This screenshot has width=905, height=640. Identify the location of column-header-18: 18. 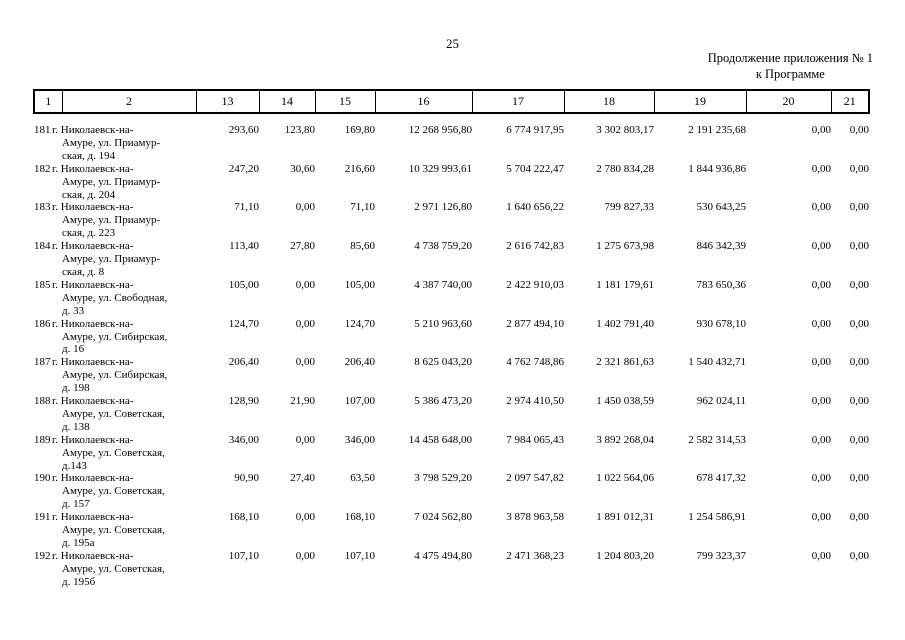
(609, 101).